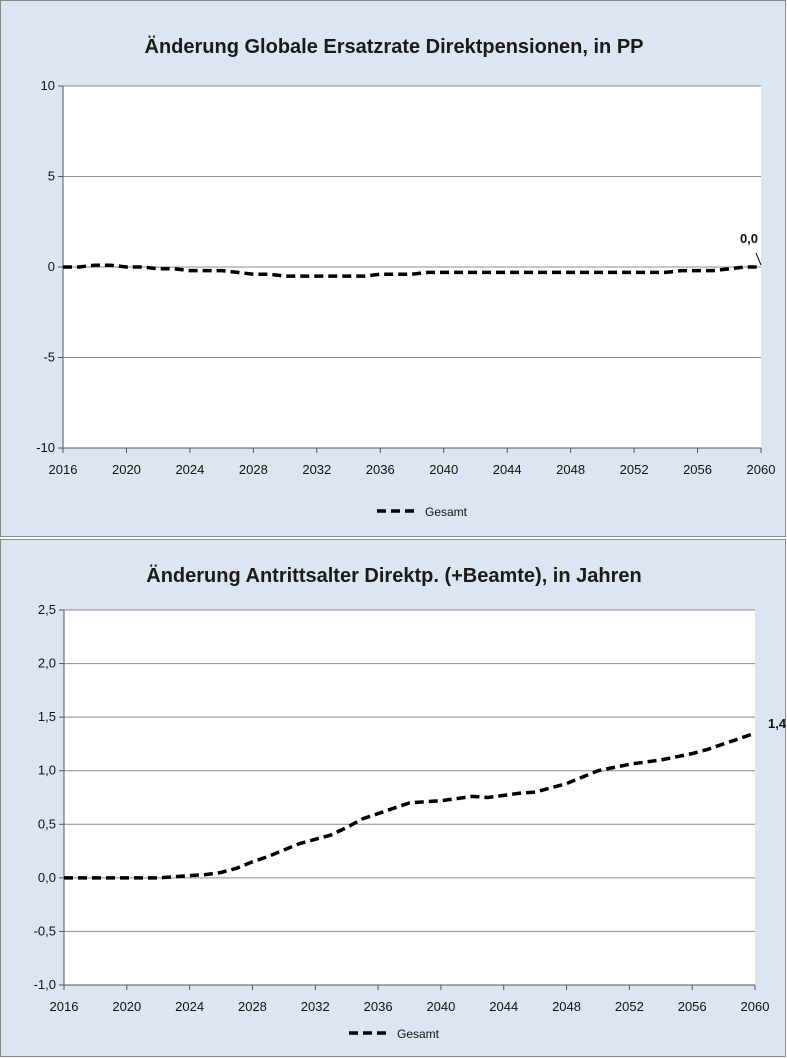  Describe the element at coordinates (45, 984) in the screenshot. I see `y-tick-label: -1,0` at that location.